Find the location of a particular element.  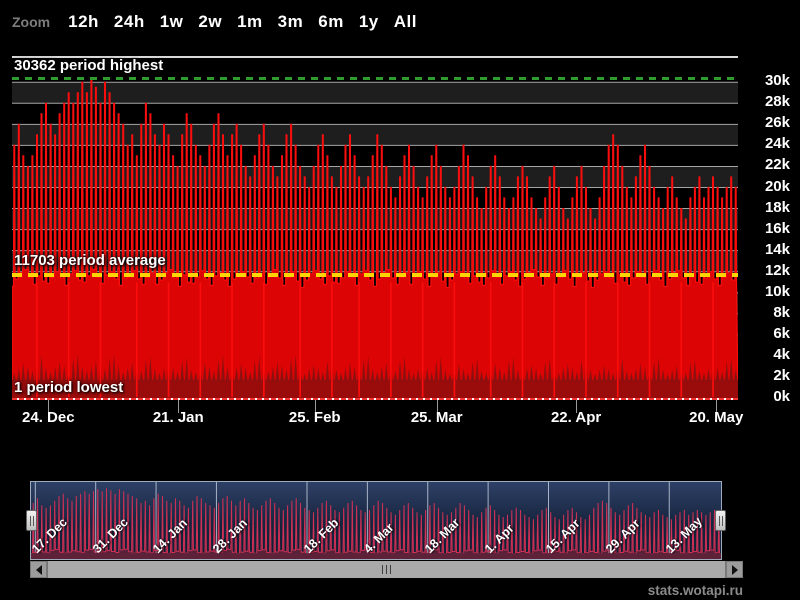

scroll-left-arrow-icon is located at coordinates (38, 569).